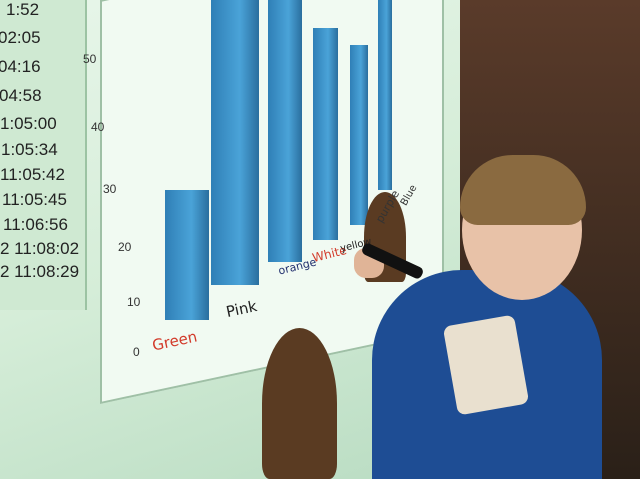 Image resolution: width=640 pixels, height=479 pixels. What do you see at coordinates (110, 189) in the screenshot?
I see `axis-tick: 30` at bounding box center [110, 189].